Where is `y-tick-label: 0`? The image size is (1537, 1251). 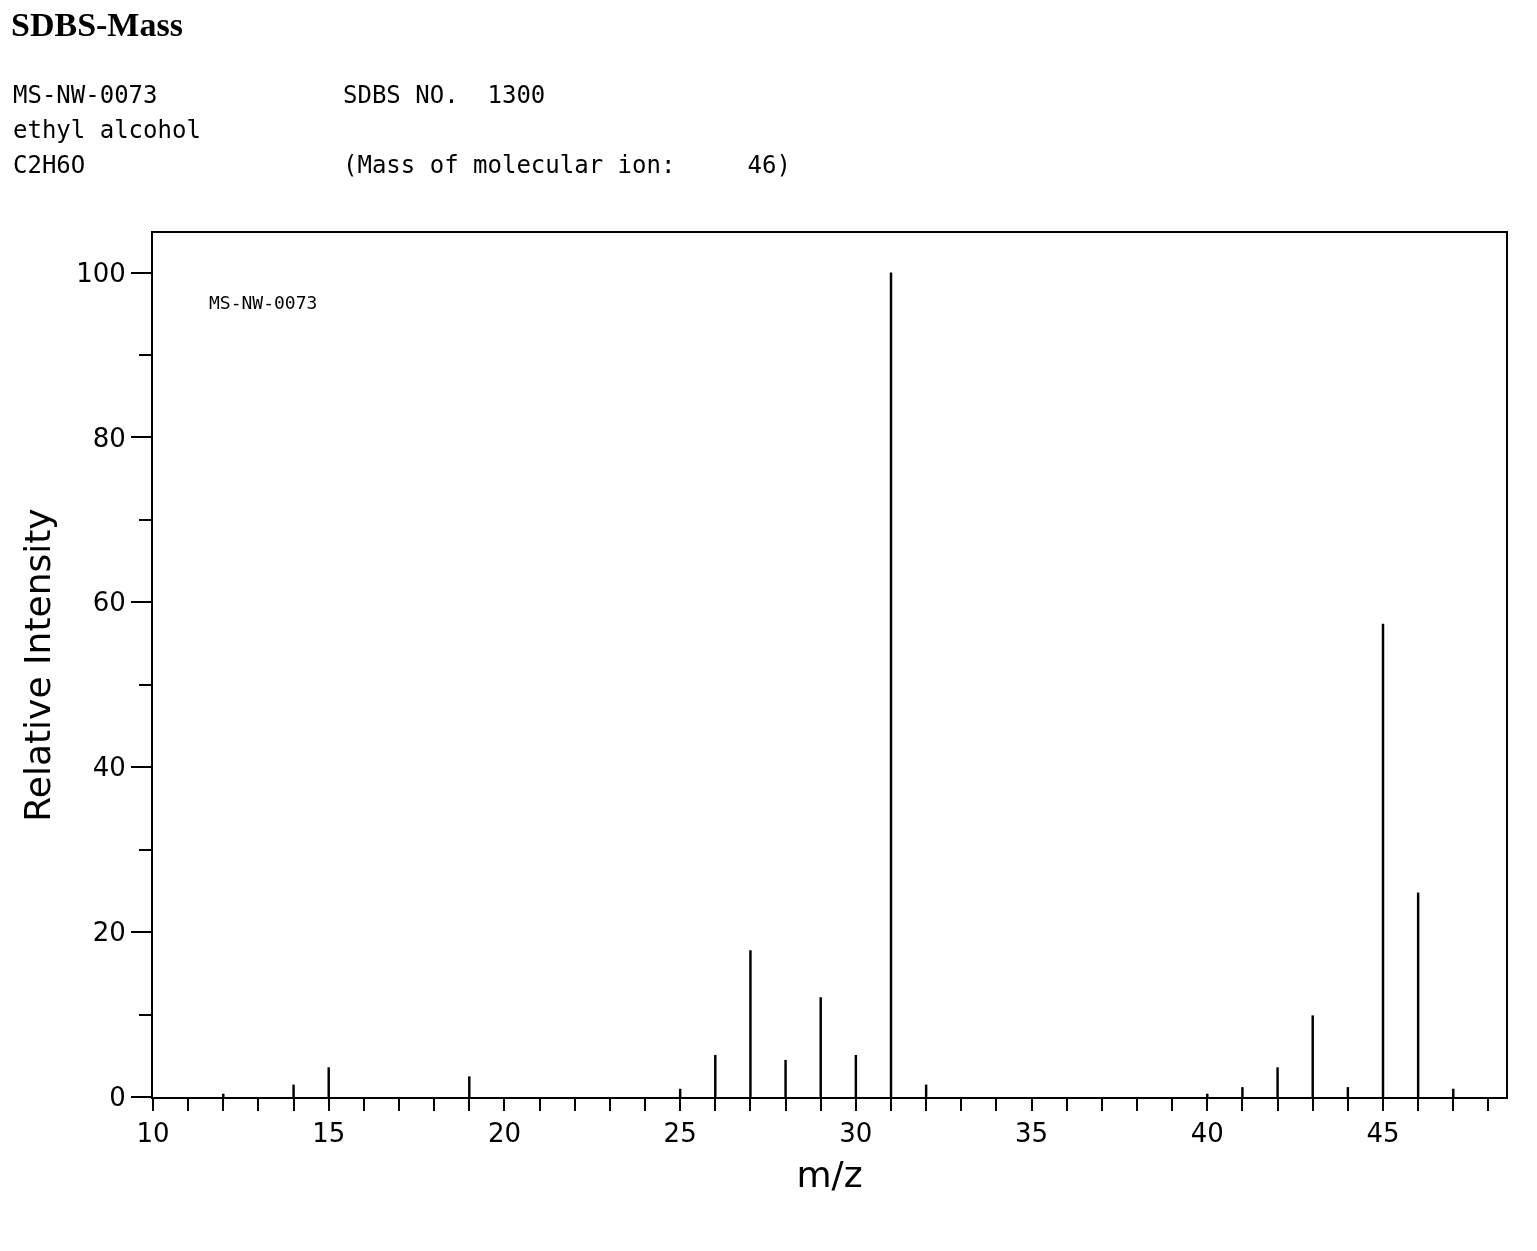
y-tick-label: 0 is located at coordinates (117, 1097).